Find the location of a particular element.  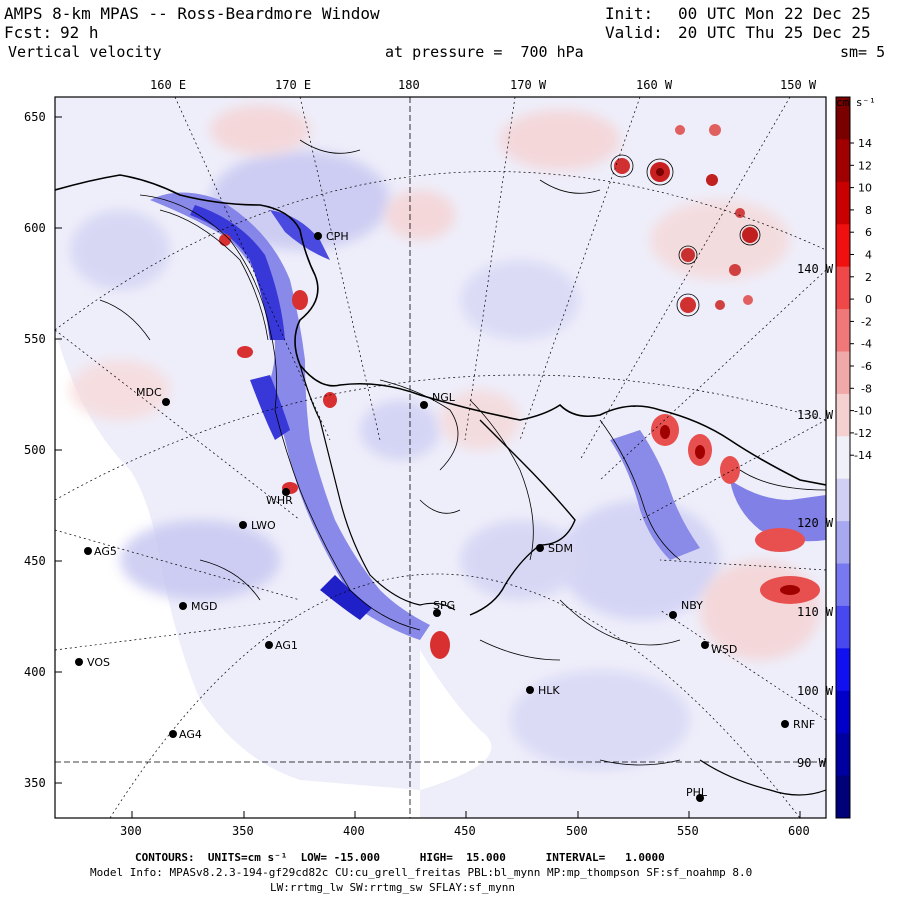

station-dot-ag1 is located at coordinates (269, 645).